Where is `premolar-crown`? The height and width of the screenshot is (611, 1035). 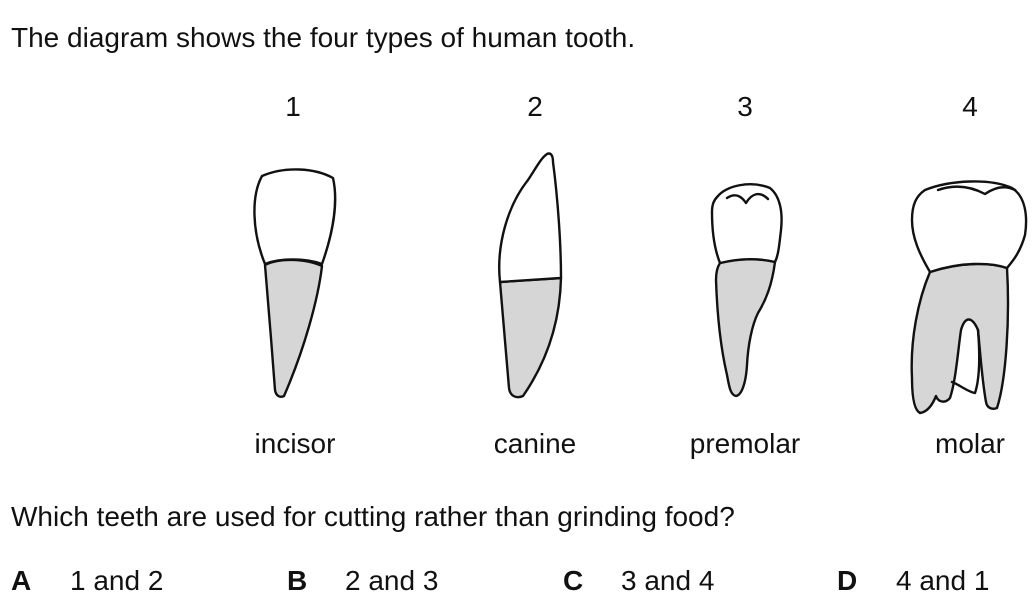
premolar-crown is located at coordinates (746, 224).